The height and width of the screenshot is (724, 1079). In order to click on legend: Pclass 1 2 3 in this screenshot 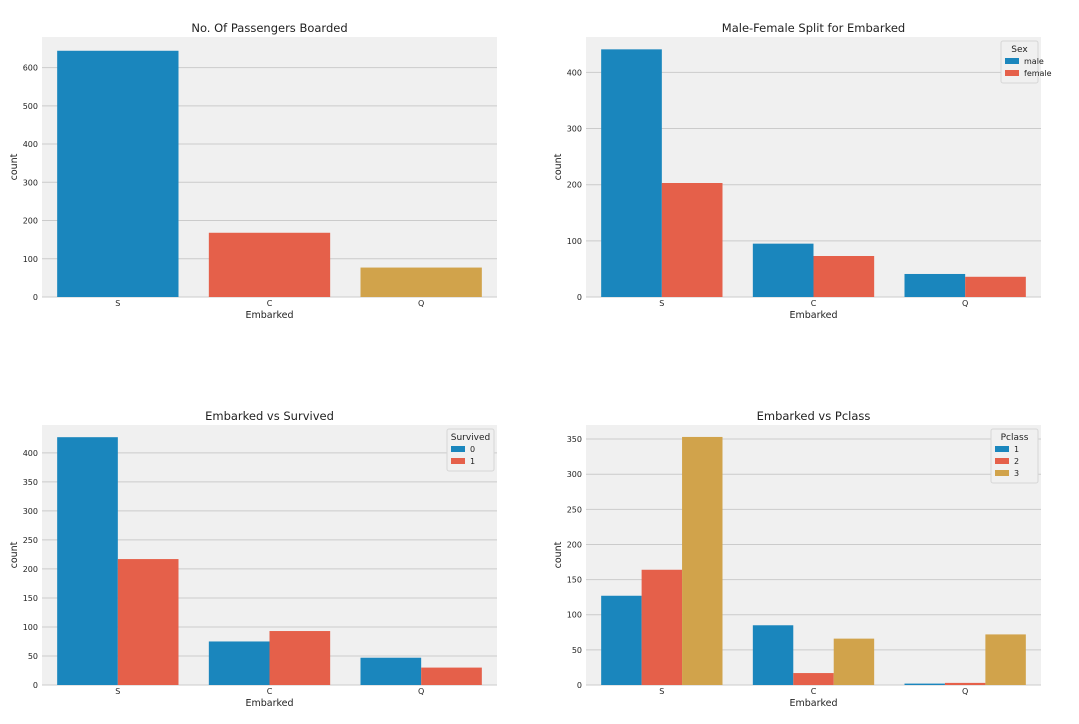, I will do `click(1014, 456)`.